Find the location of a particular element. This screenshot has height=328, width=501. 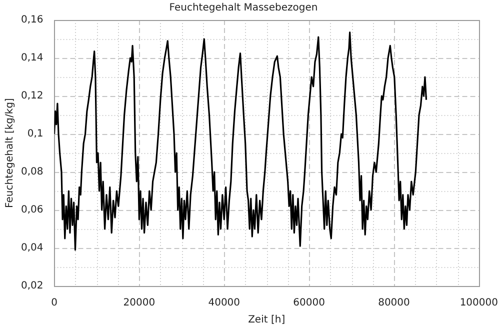

x-axis-title: Zeit [h] is located at coordinates (267, 320).